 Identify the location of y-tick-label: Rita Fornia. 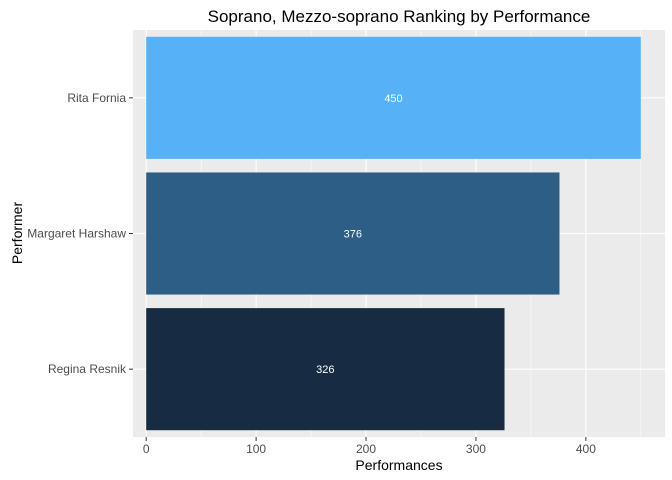
(96, 98).